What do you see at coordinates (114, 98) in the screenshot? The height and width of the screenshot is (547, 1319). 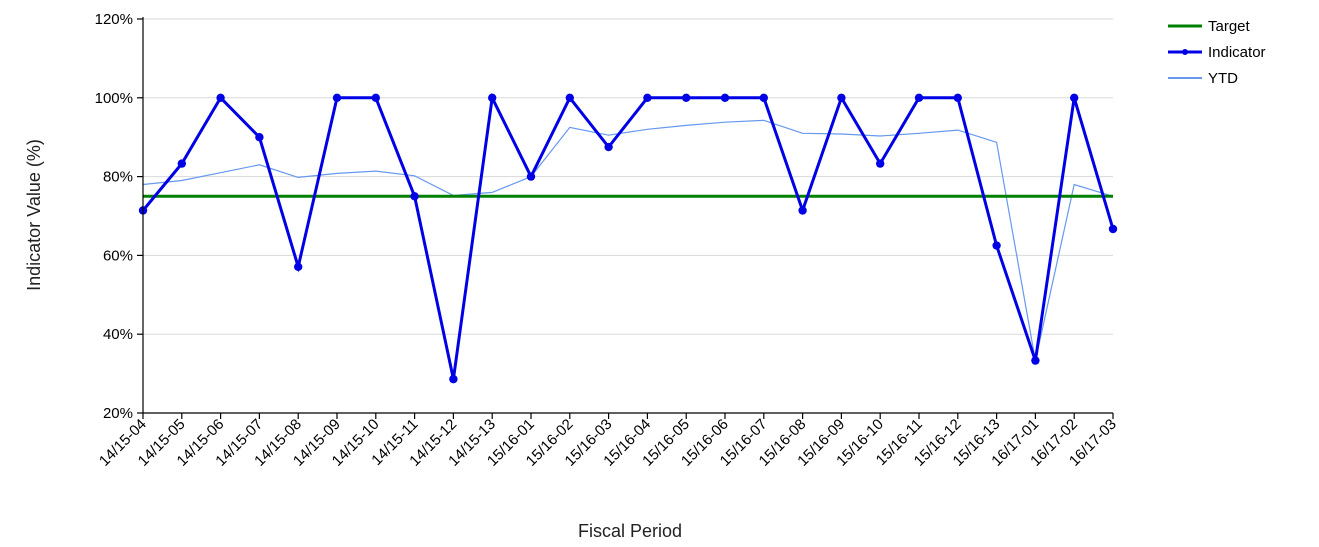 I see `y-tick-label: 100%` at bounding box center [114, 98].